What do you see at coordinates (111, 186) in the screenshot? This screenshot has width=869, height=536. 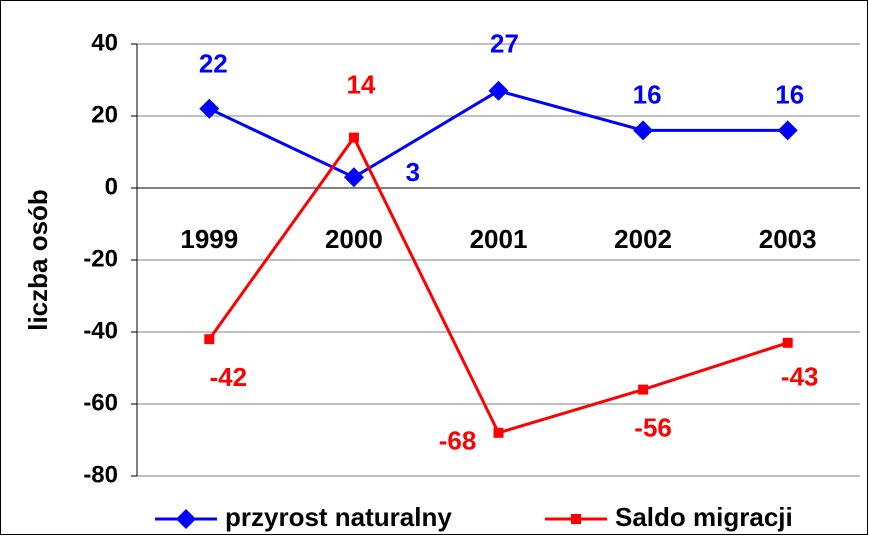 I see `y-tick-label: 0` at bounding box center [111, 186].